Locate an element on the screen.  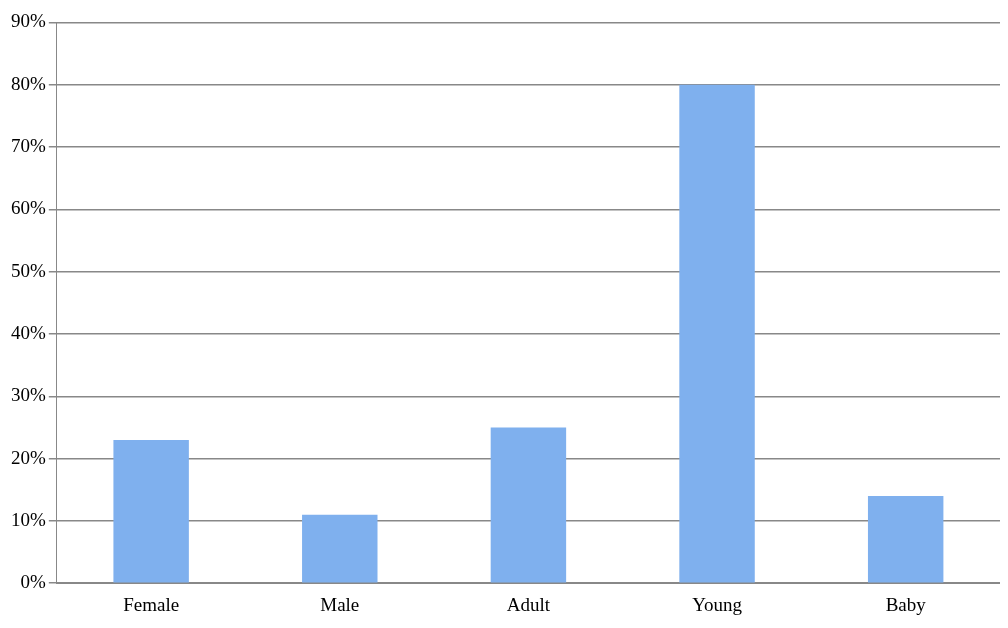
x-tick-label: Male is located at coordinates (340, 604).